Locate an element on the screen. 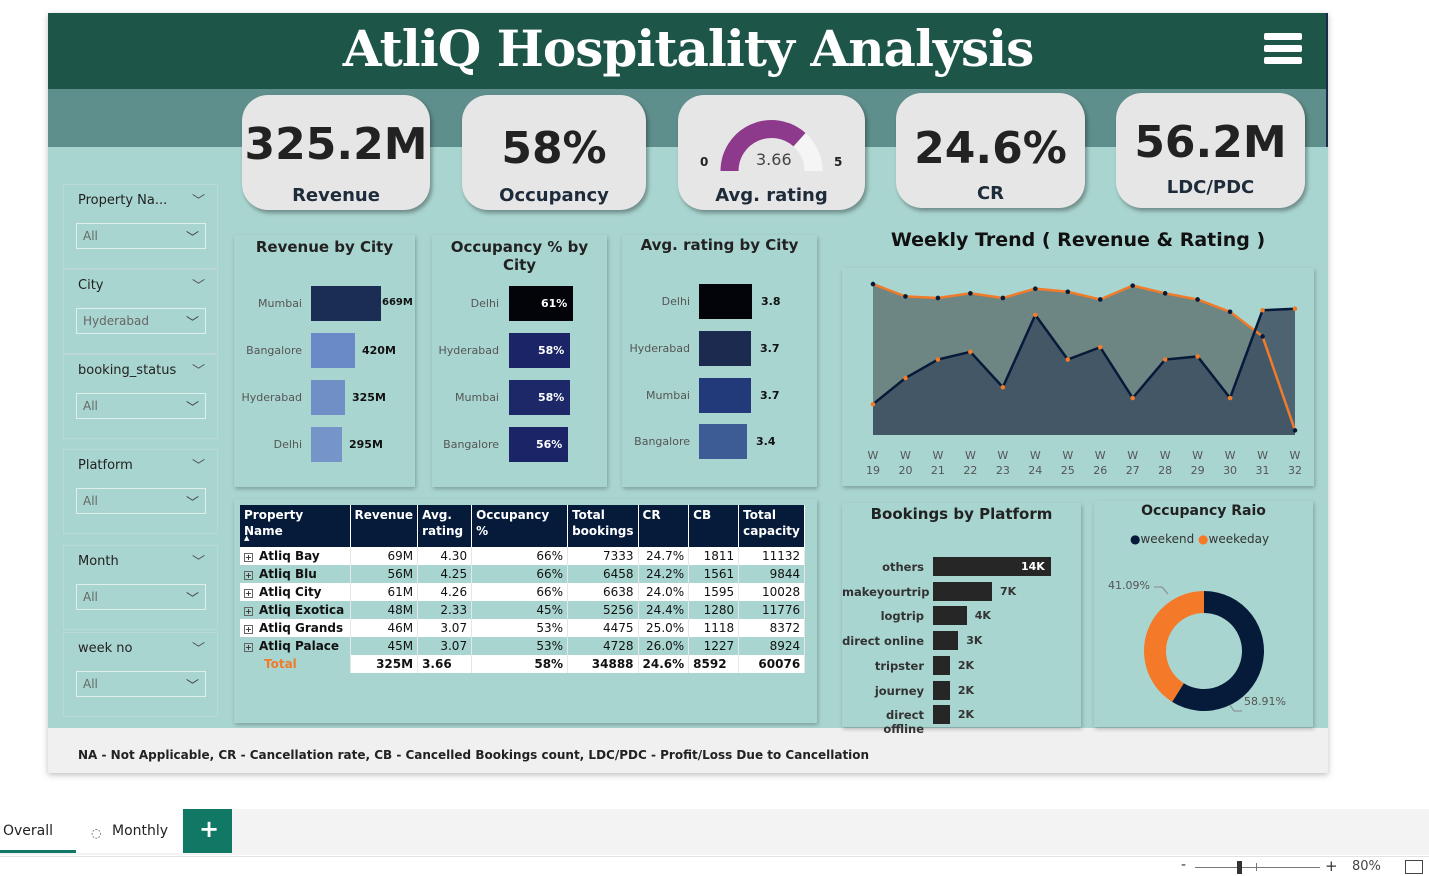  col-header-cr: CR is located at coordinates (664, 526).